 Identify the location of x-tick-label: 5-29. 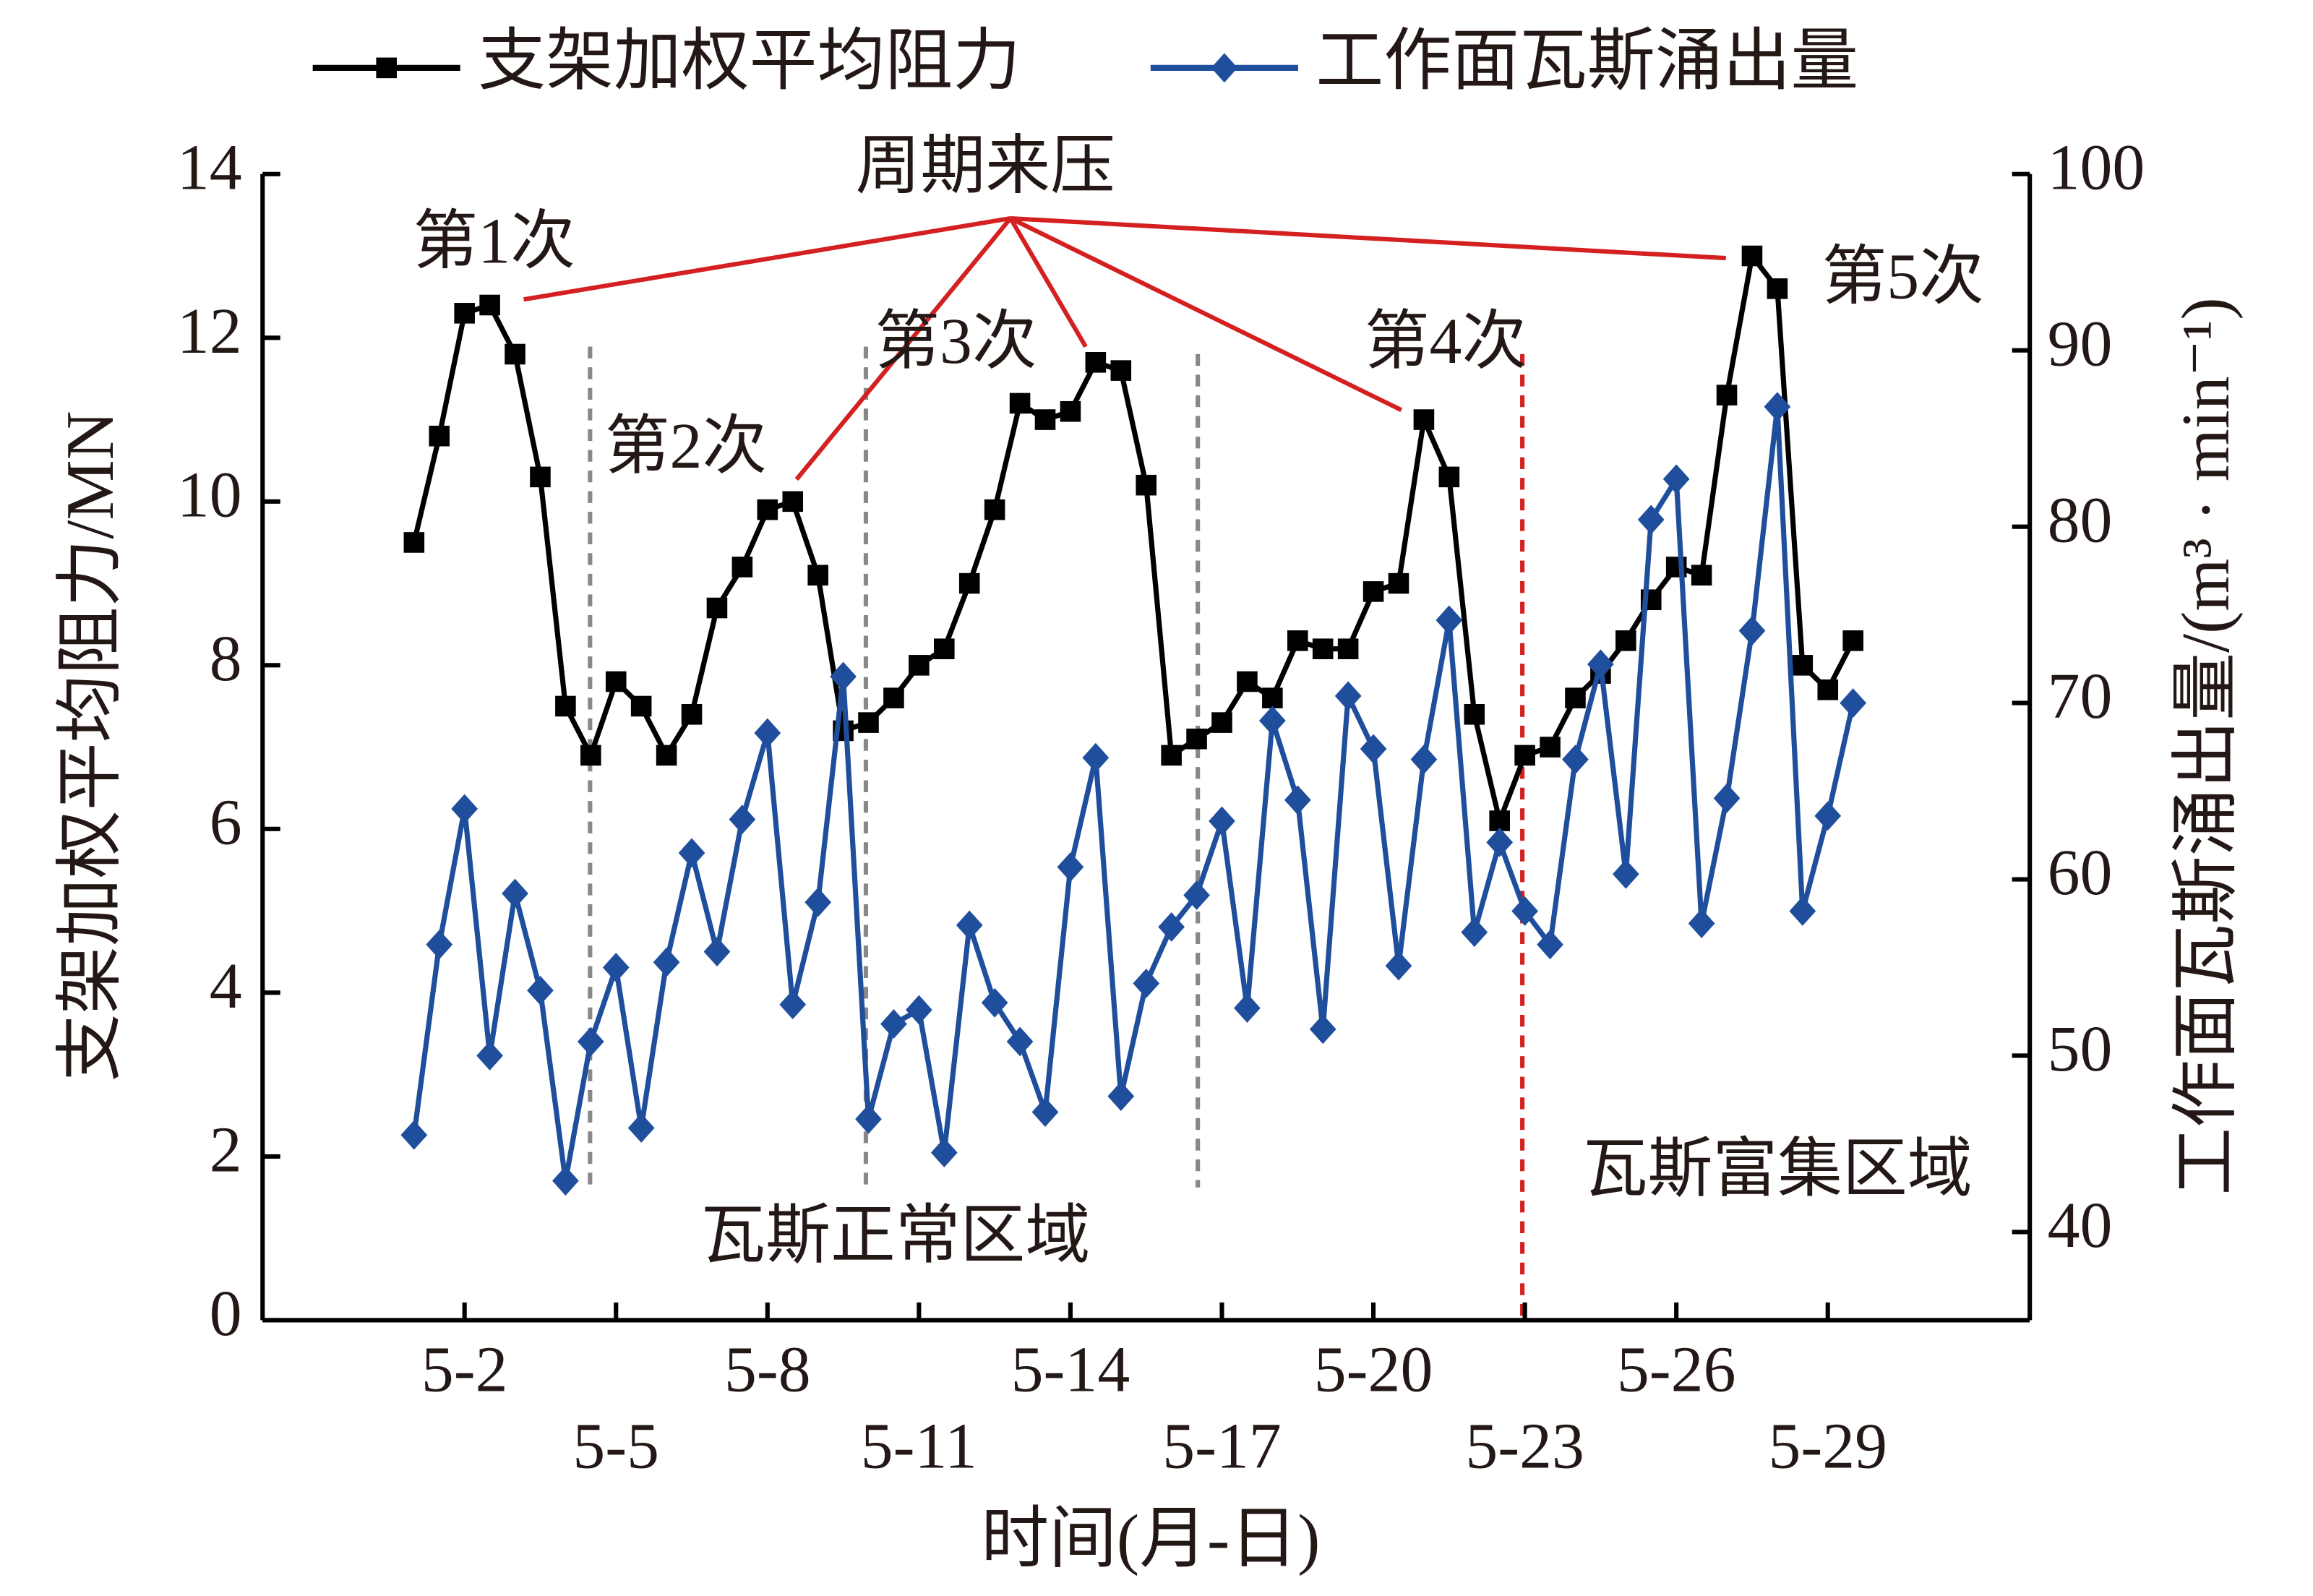
(1827, 1447).